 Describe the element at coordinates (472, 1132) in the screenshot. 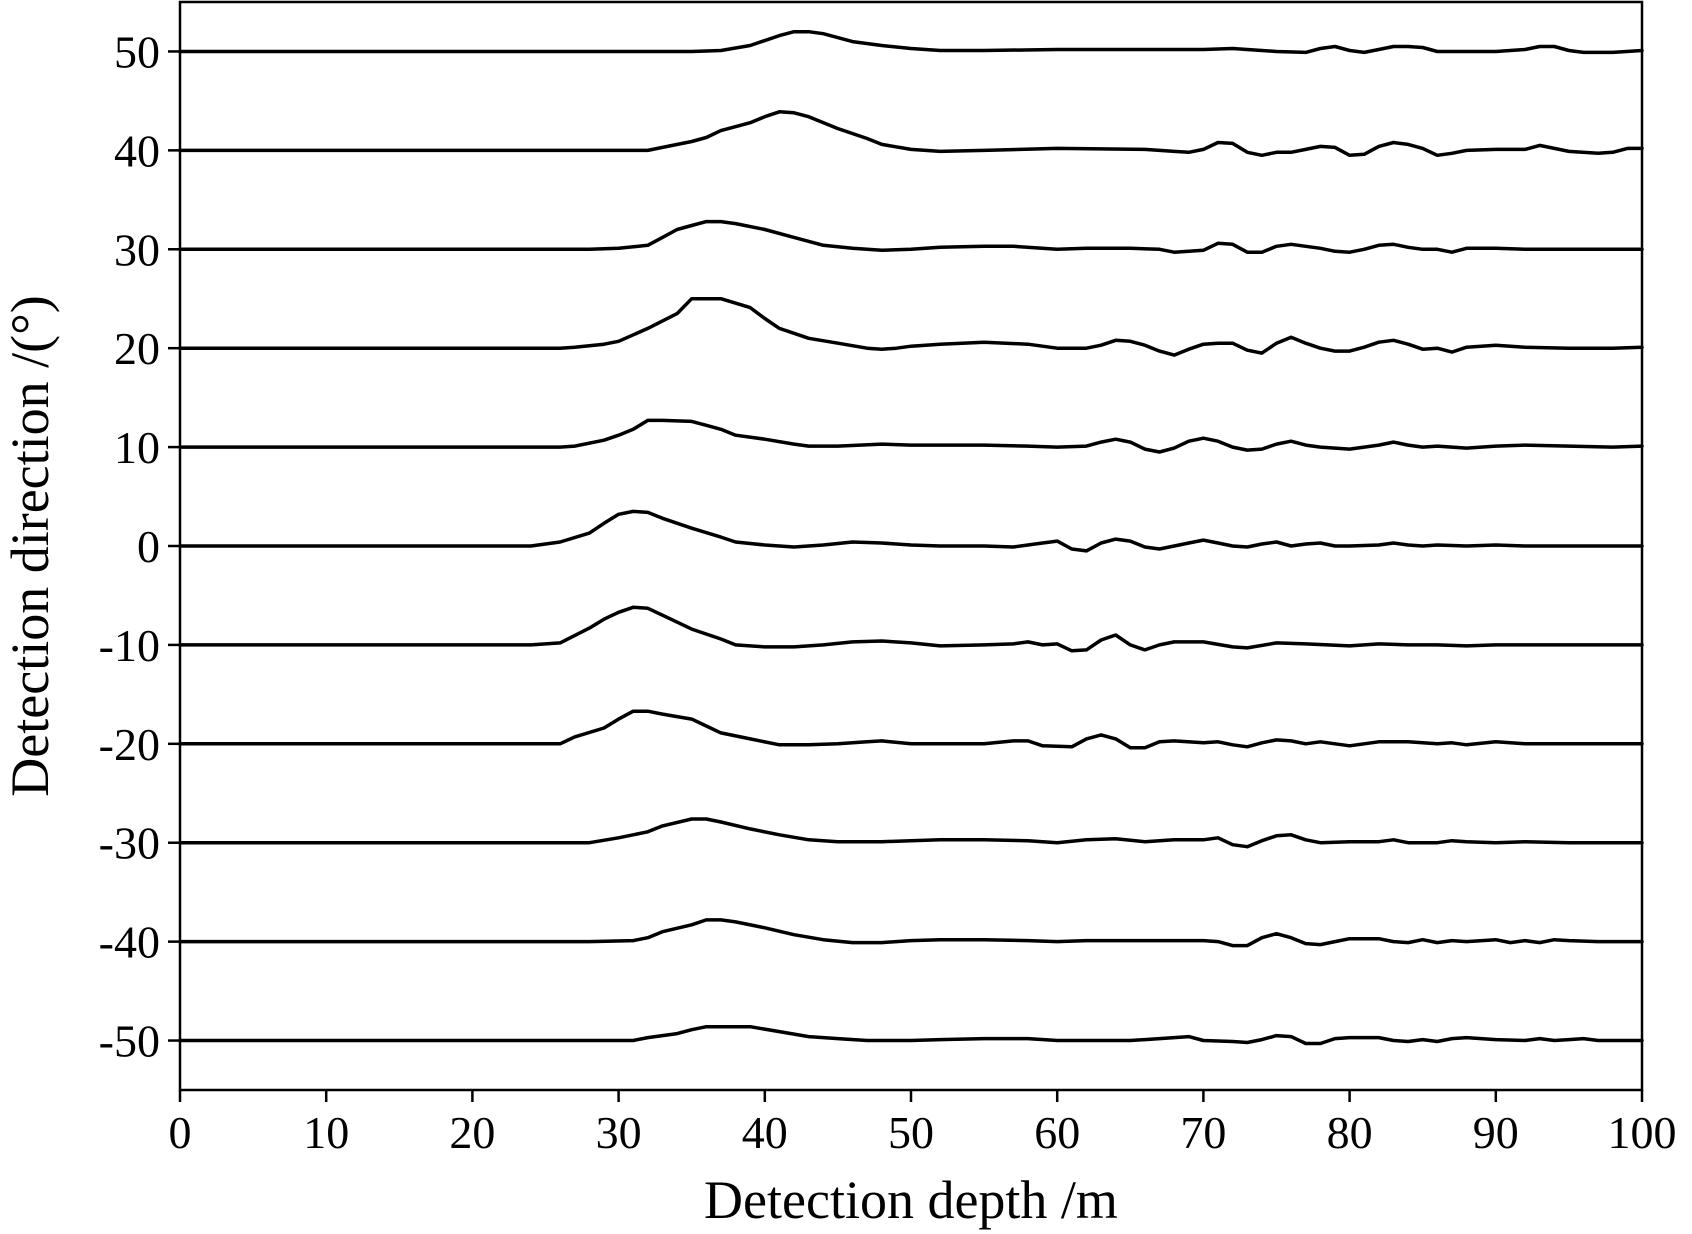

I see `x-tick-label: 20` at that location.